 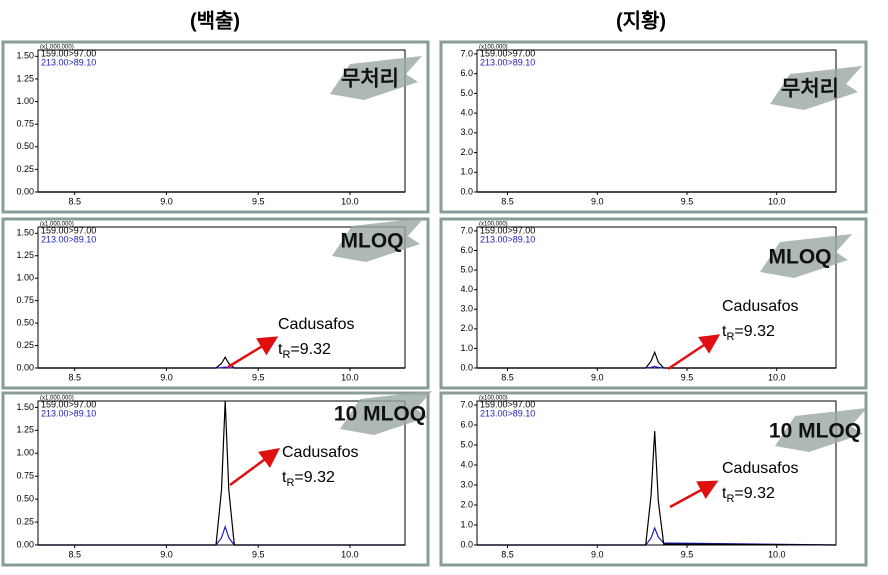 I want to click on panel-label: 무처리, so click(x=810, y=89).